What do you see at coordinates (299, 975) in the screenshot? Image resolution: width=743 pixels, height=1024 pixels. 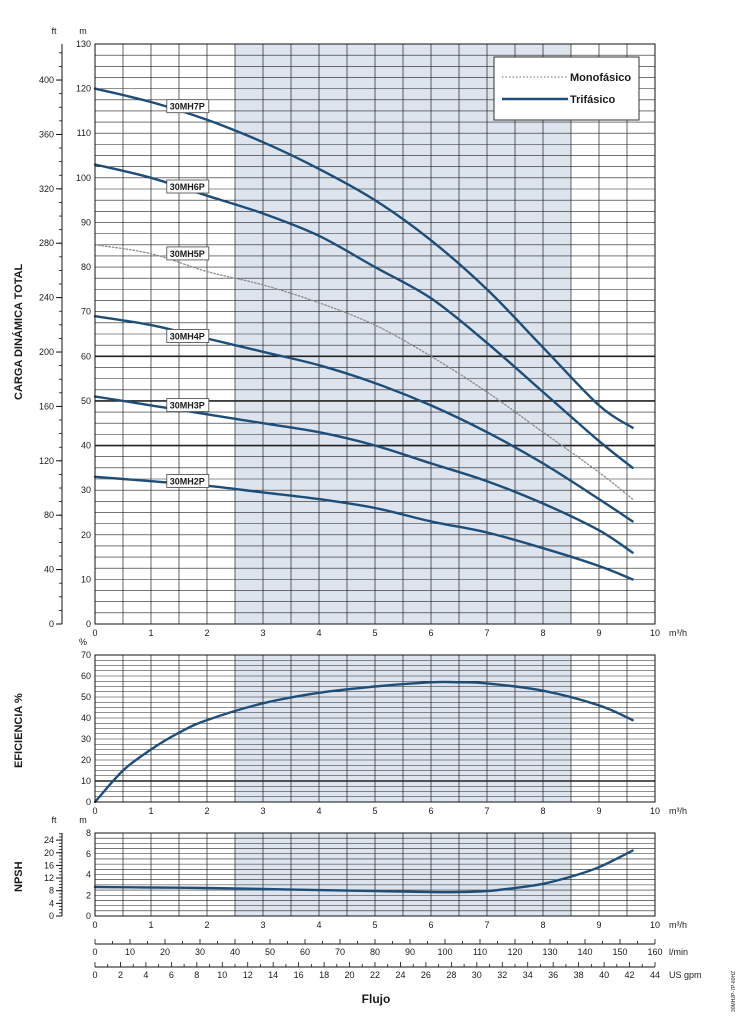 I see `usgpm-scale-tick-label: 16` at bounding box center [299, 975].